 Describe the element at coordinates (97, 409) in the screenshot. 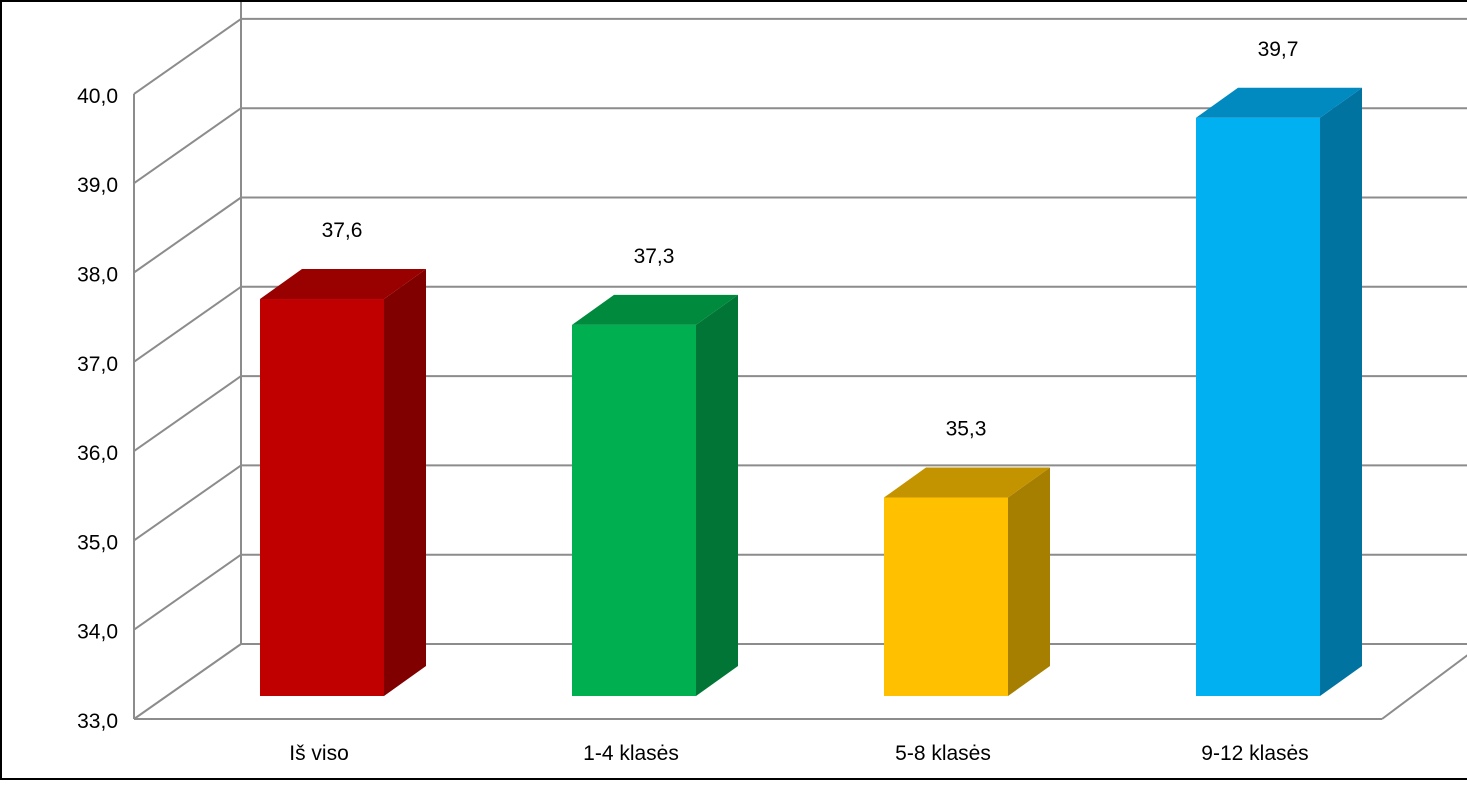

I see `y-axis-ticks: 33,0 34,0 35,0 36,0 37,0 38,0 39,0 40,0` at that location.